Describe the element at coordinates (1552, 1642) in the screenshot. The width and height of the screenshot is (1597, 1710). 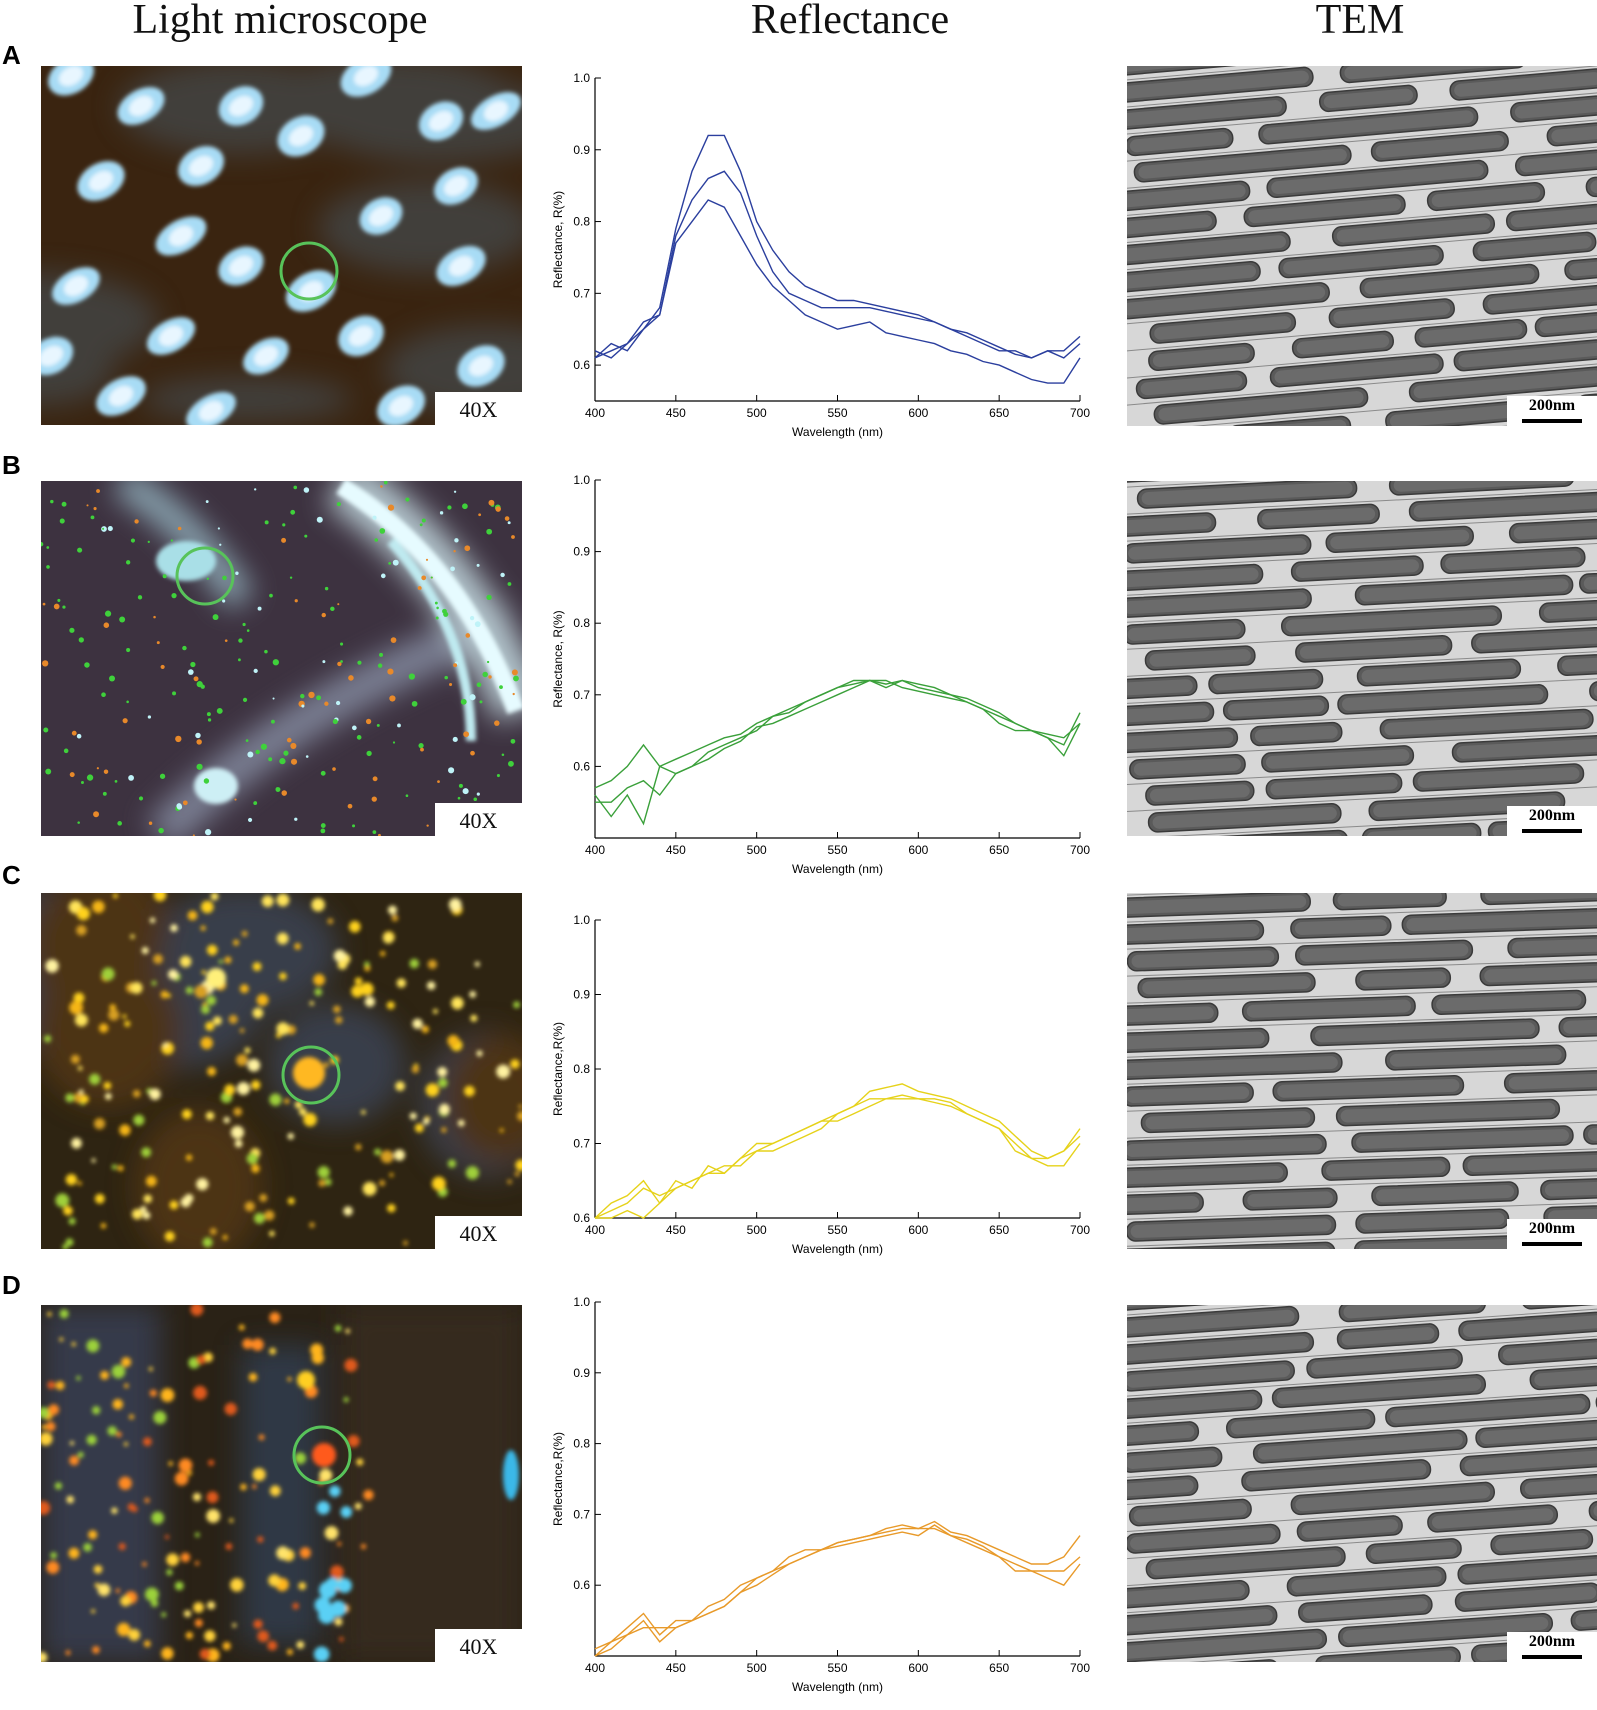
I see `scale-label-d: 200nm` at that location.